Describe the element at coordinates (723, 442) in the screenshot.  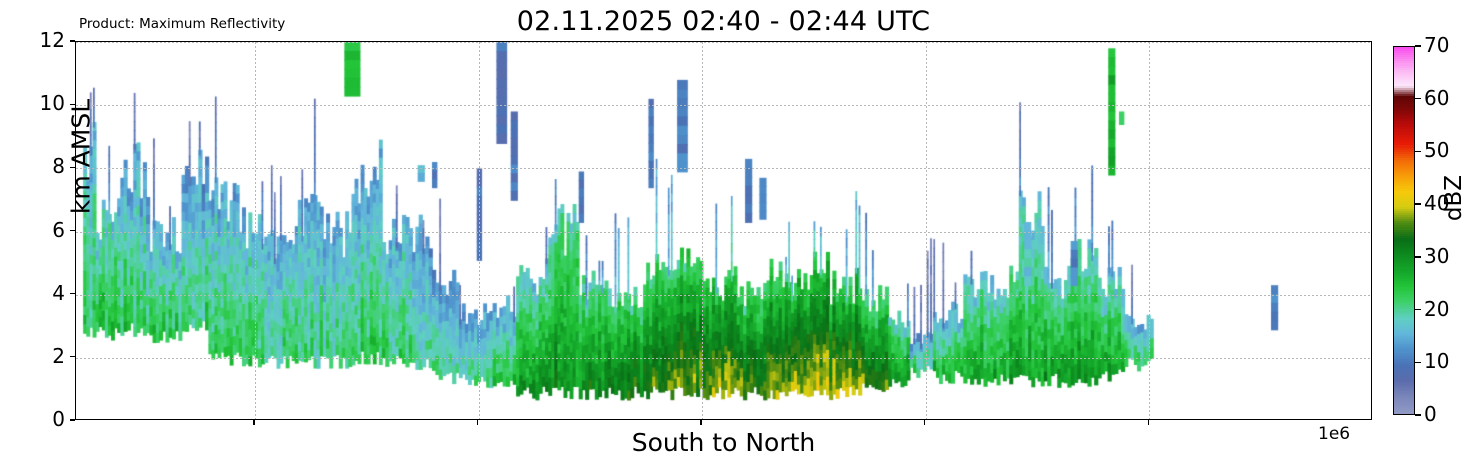
I see `x-axis-label: South to North` at that location.